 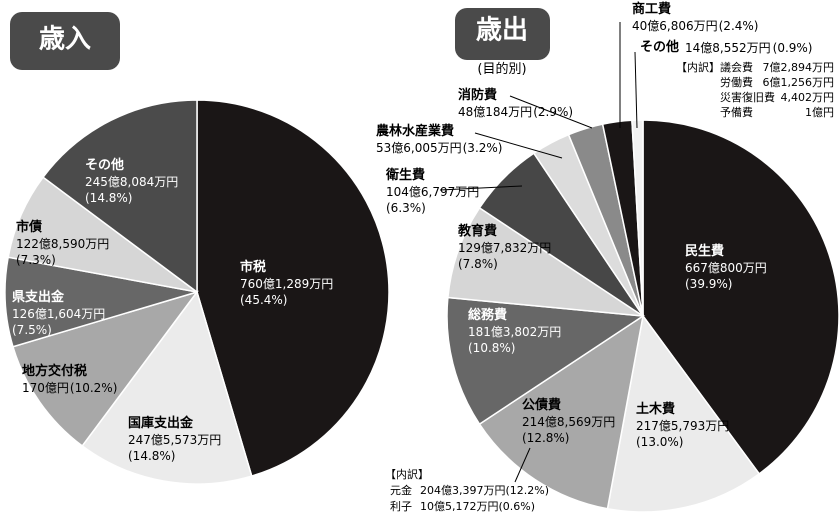 What do you see at coordinates (58, 314) in the screenshot?
I see `slice-amount: 126億1,604万円` at bounding box center [58, 314].